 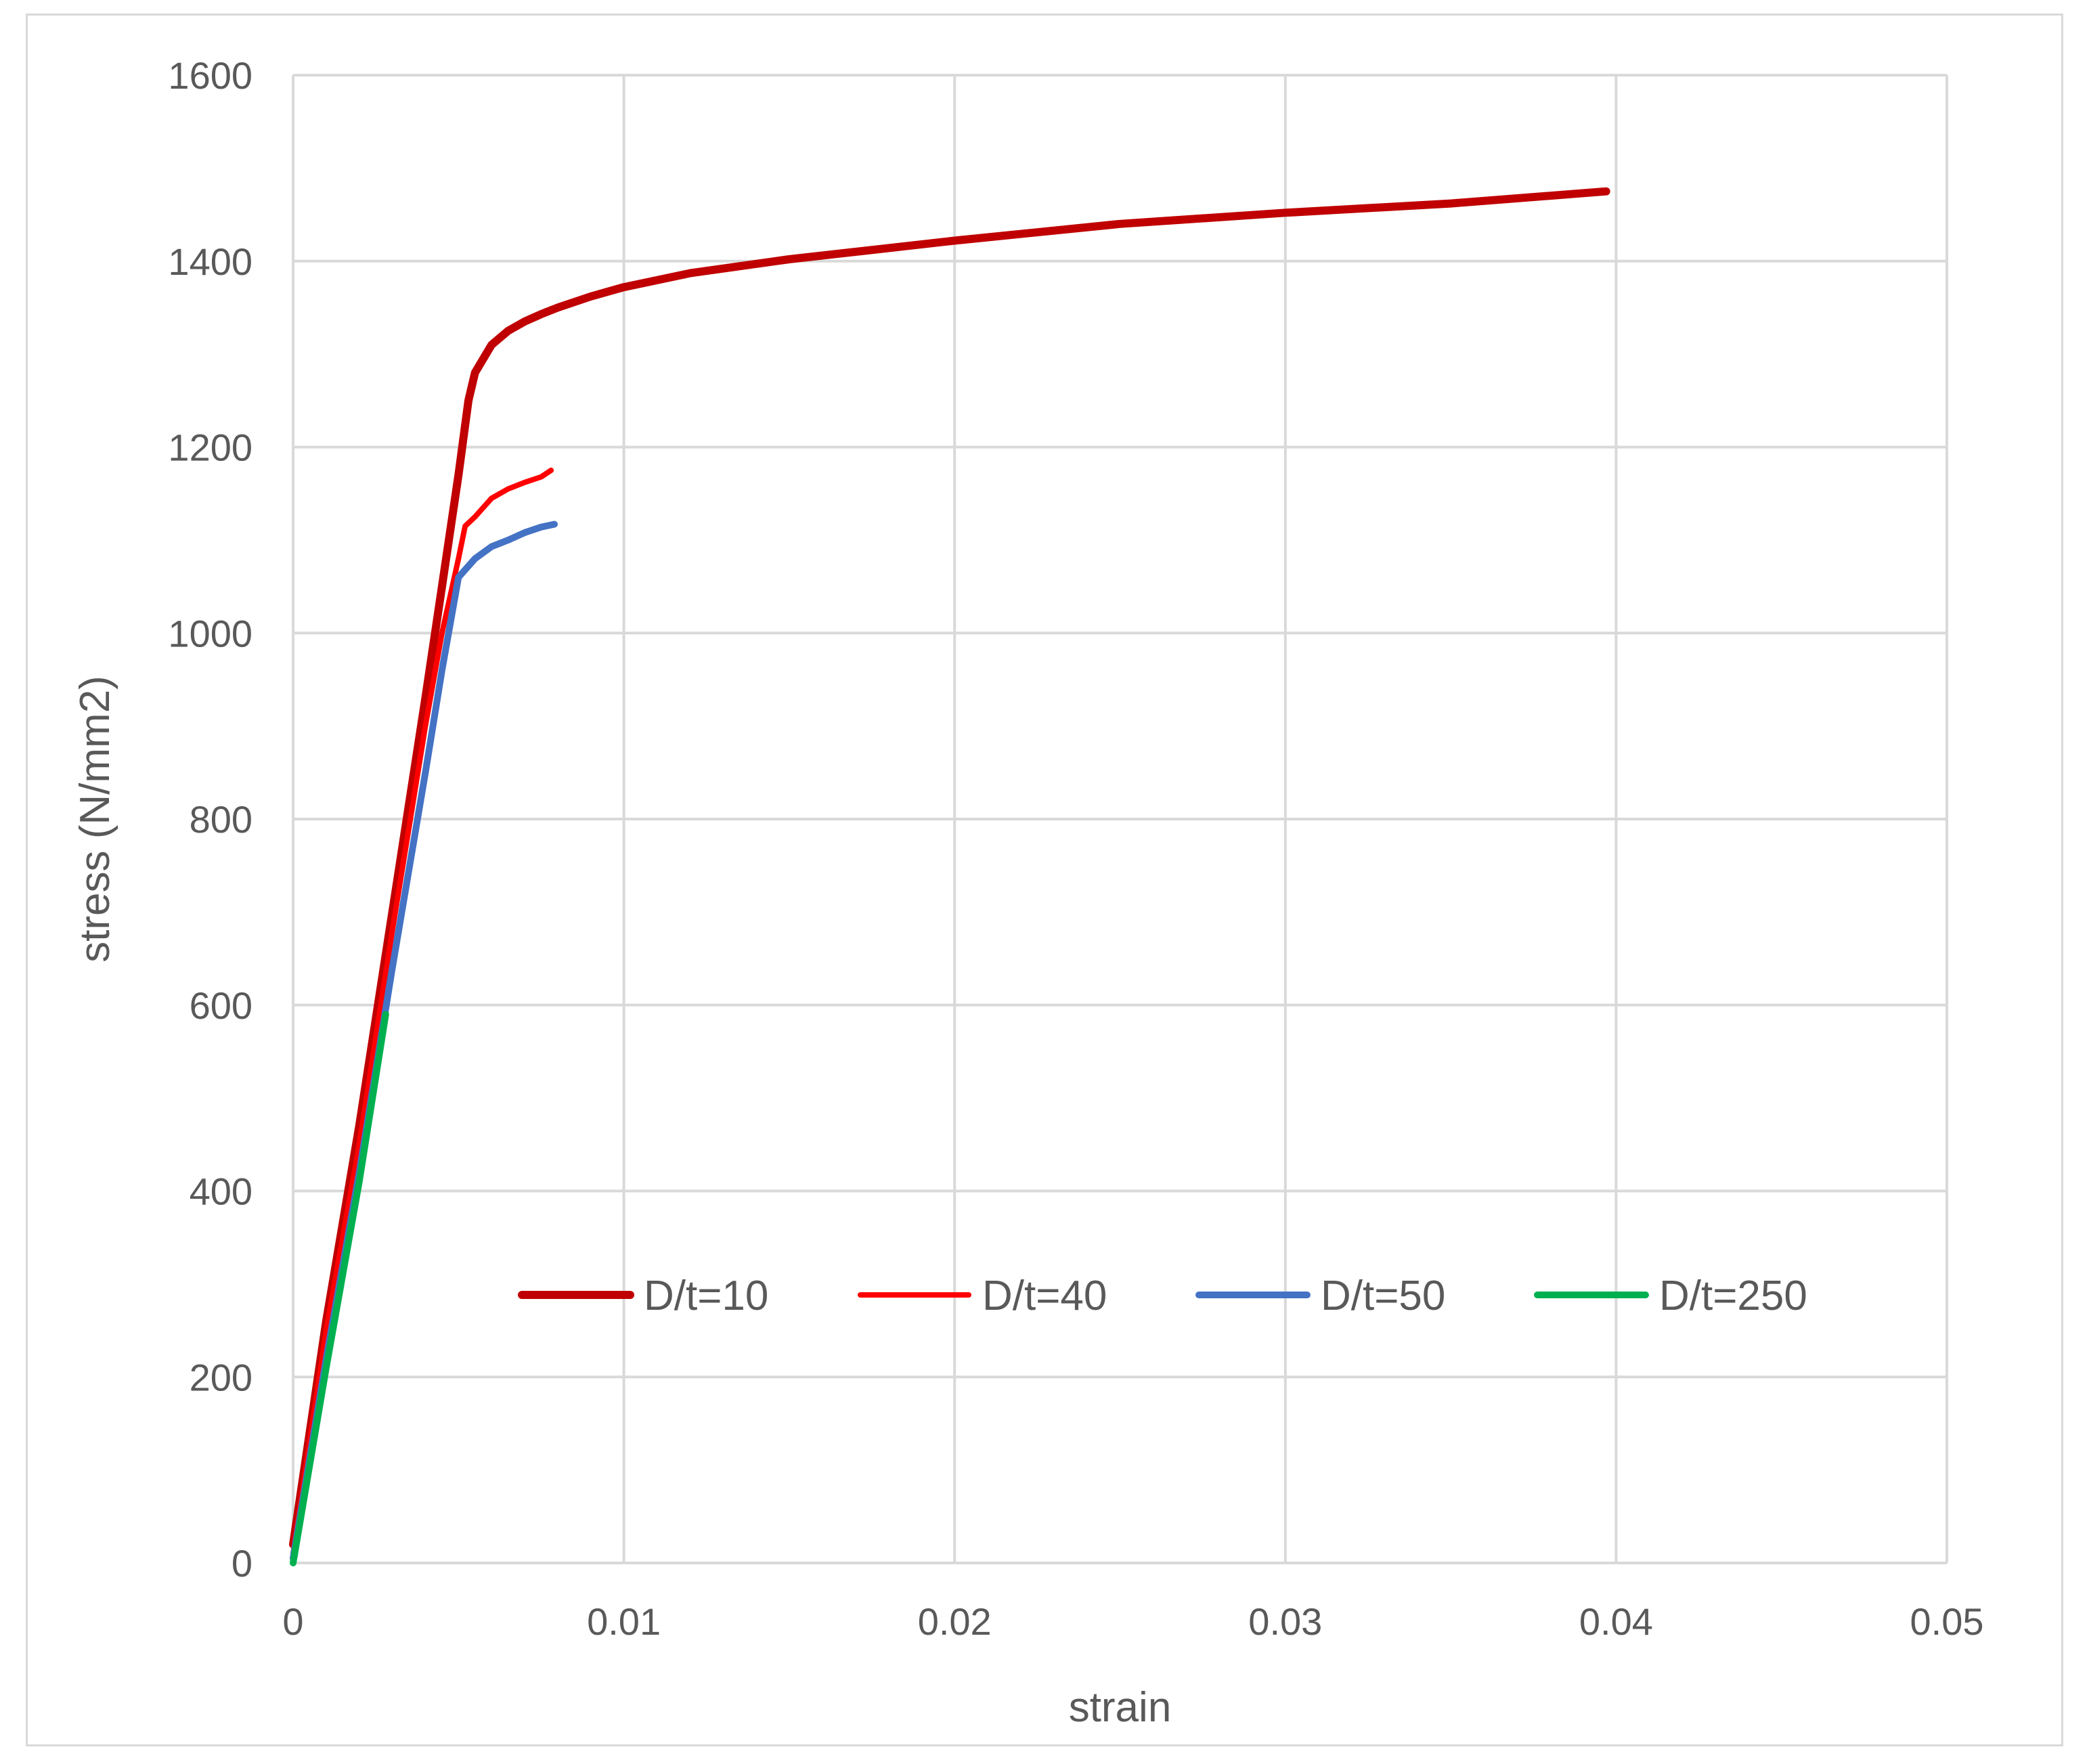 What do you see at coordinates (1162, 1296) in the screenshot?
I see `legend: D/t=10 D/t=40 D/t=50 D/t=250` at bounding box center [1162, 1296].